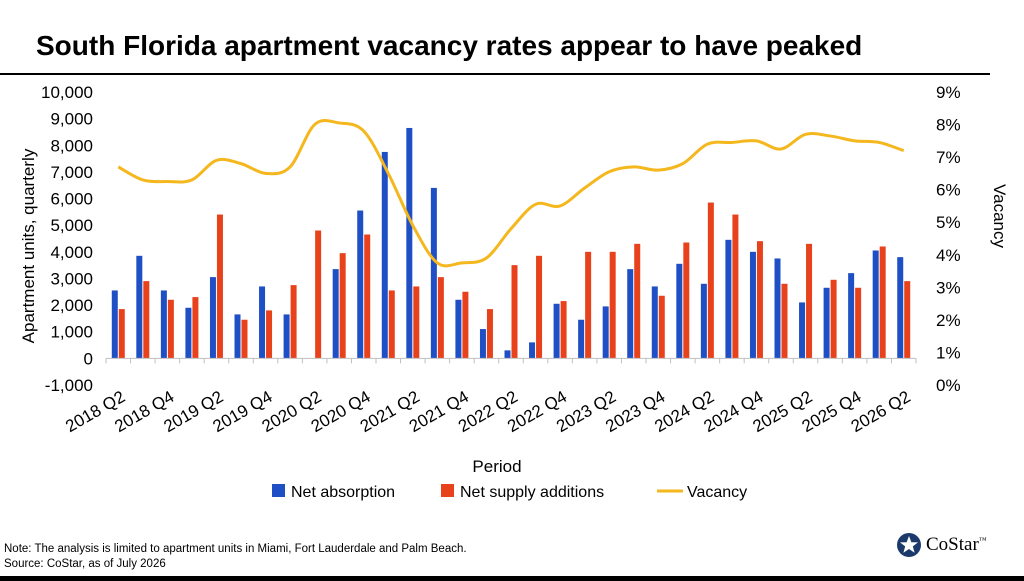 This screenshot has height=581, width=1024. What do you see at coordinates (948, 125) in the screenshot?
I see `y2-tick-label: 8%` at bounding box center [948, 125].